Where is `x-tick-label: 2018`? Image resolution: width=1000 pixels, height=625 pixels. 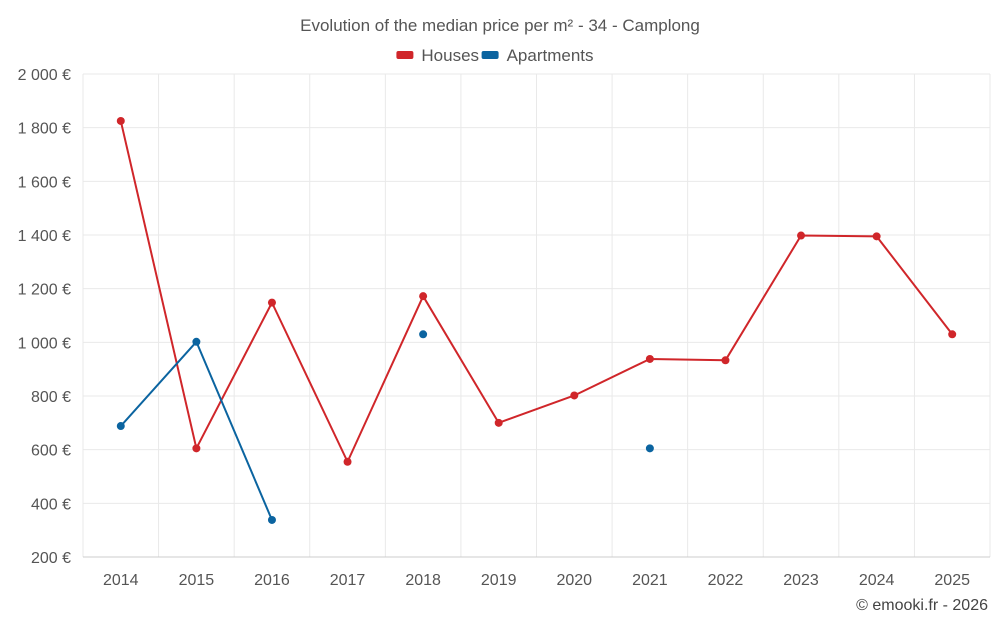
x-tick-label: 2018 is located at coordinates (423, 580).